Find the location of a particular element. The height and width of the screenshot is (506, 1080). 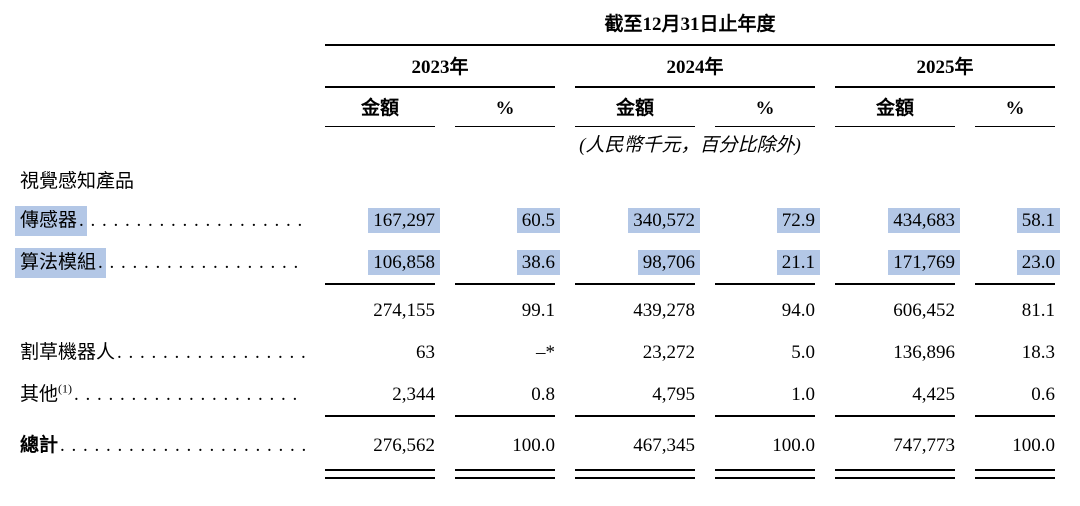

period-header-row: 截至12月31日止年度 is located at coordinates (537, 29).